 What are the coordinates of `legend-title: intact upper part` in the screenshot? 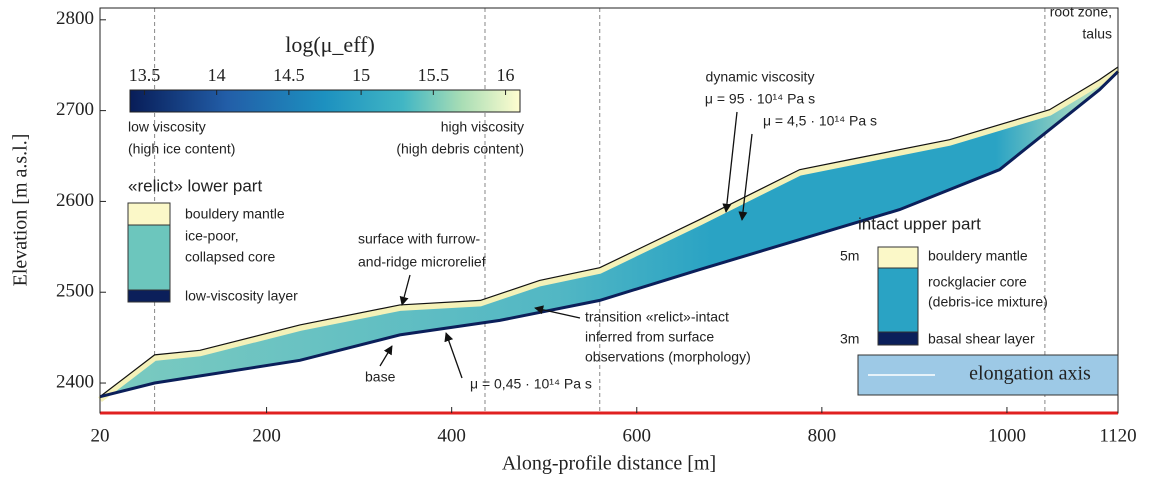 It's located at (919, 223).